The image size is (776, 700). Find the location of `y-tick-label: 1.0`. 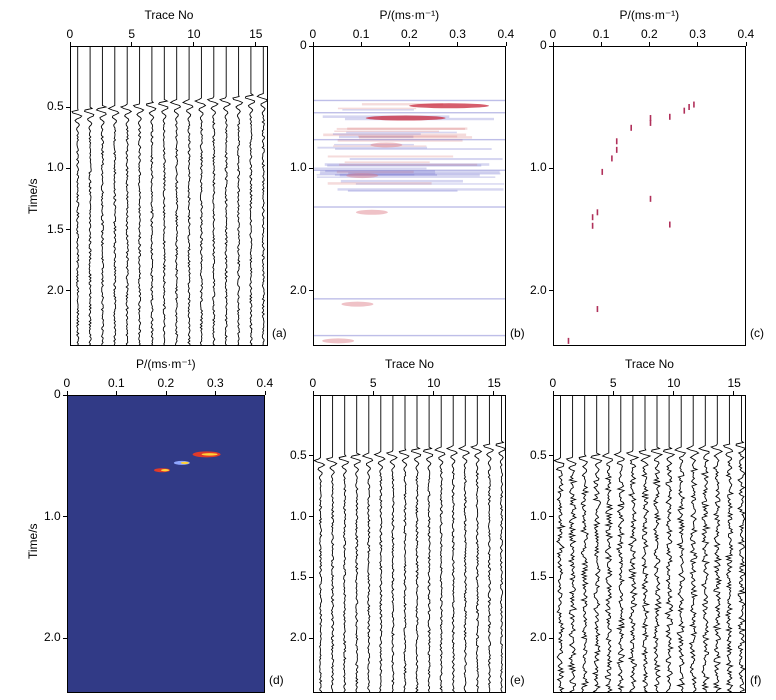

y-tick-label: 1.0 is located at coordinates (298, 167).